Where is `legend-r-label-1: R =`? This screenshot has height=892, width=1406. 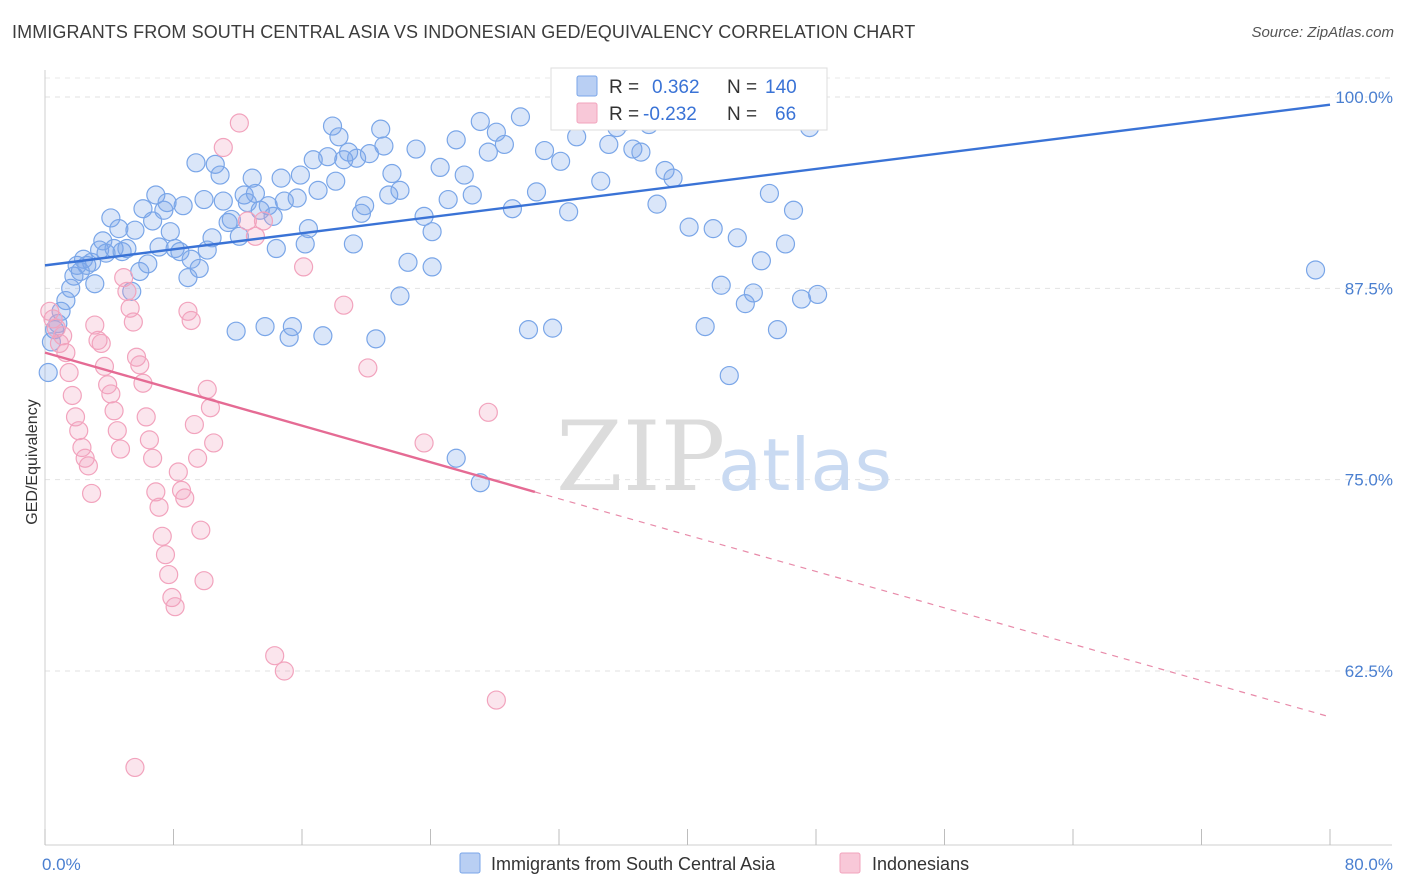 legend-r-label-1: R = is located at coordinates (624, 87).